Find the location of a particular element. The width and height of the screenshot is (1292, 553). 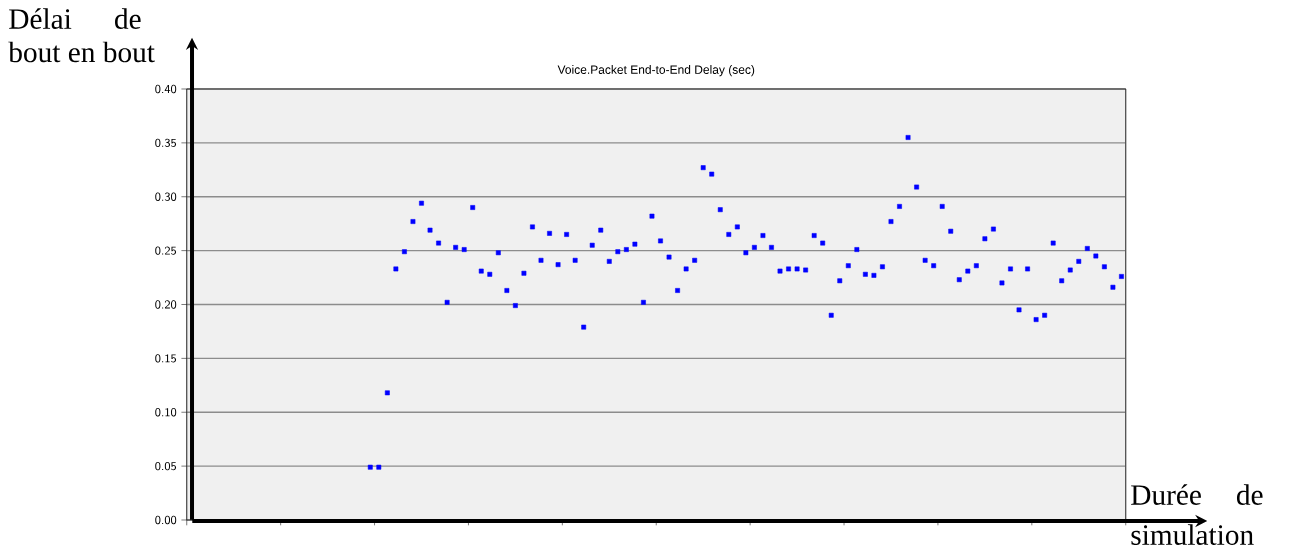

y-tick-label: 0.25 is located at coordinates (166, 250).